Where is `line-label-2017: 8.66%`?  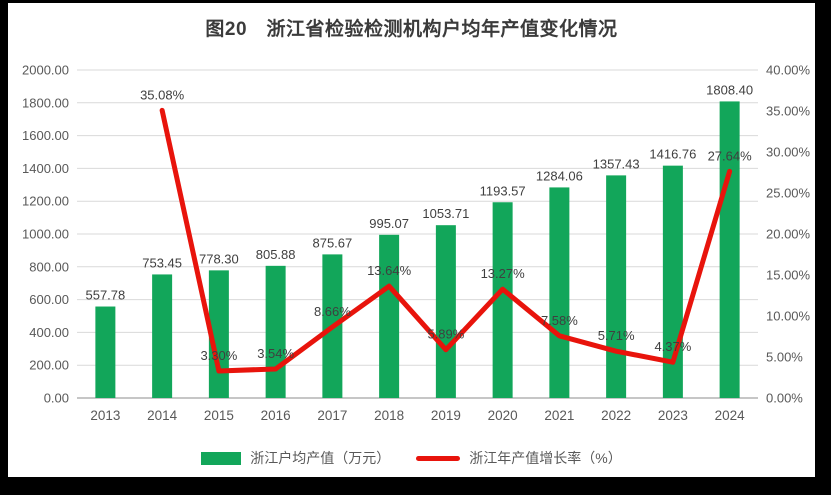
line-label-2017: 8.66% is located at coordinates (332, 311).